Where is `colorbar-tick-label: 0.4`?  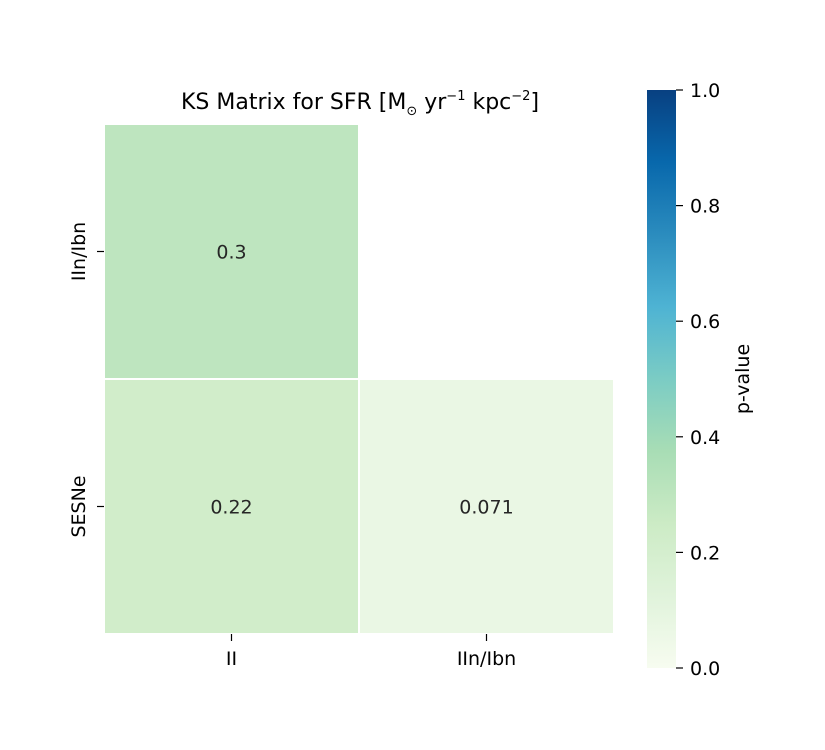
colorbar-tick-label: 0.4 is located at coordinates (705, 438).